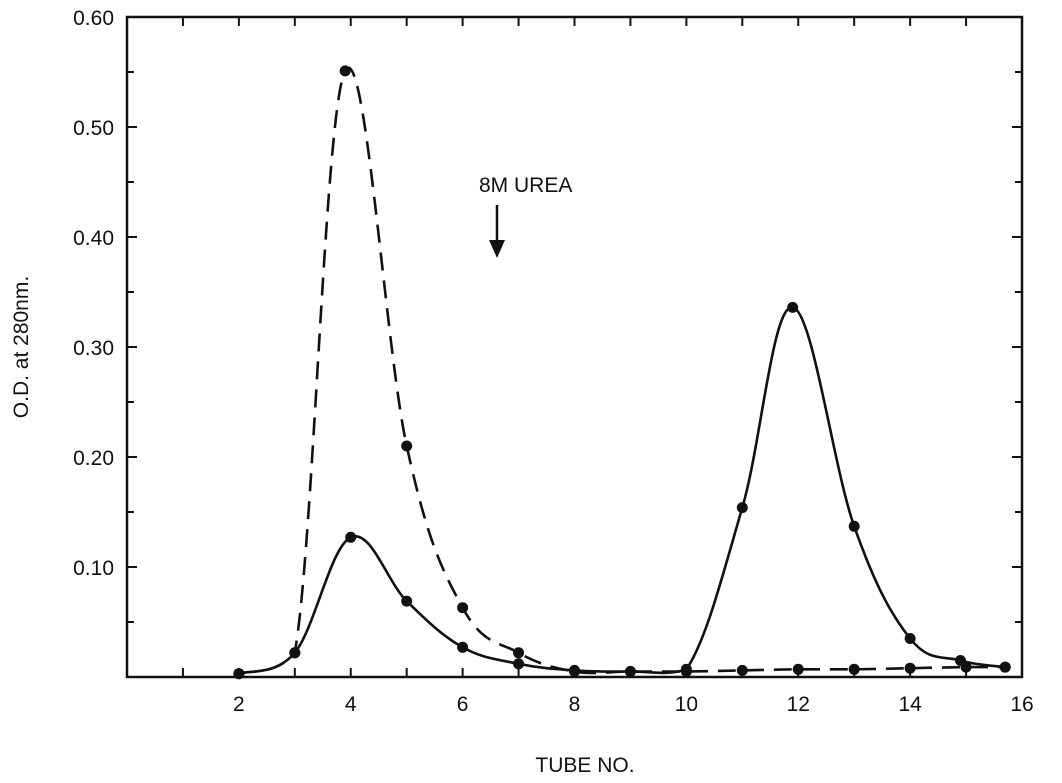 This screenshot has width=1062, height=783. What do you see at coordinates (1021, 704) in the screenshot?
I see `x-tick-label: 16` at bounding box center [1021, 704].